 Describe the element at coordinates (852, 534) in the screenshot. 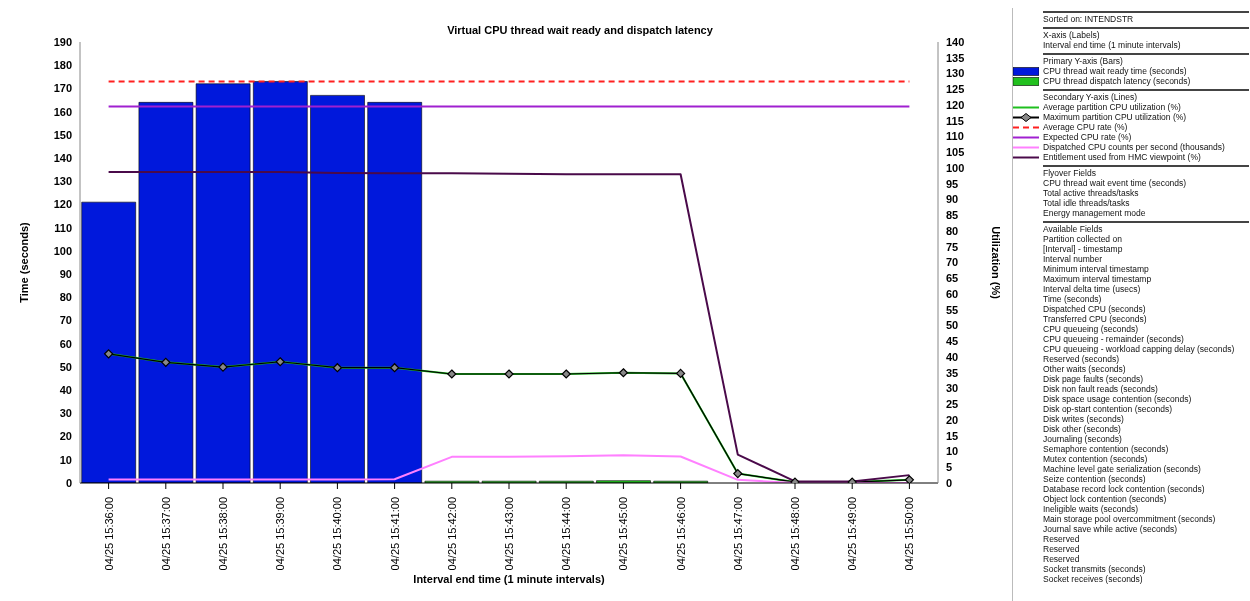

I see `x-tick-label: 04/25 15:49:00` at that location.